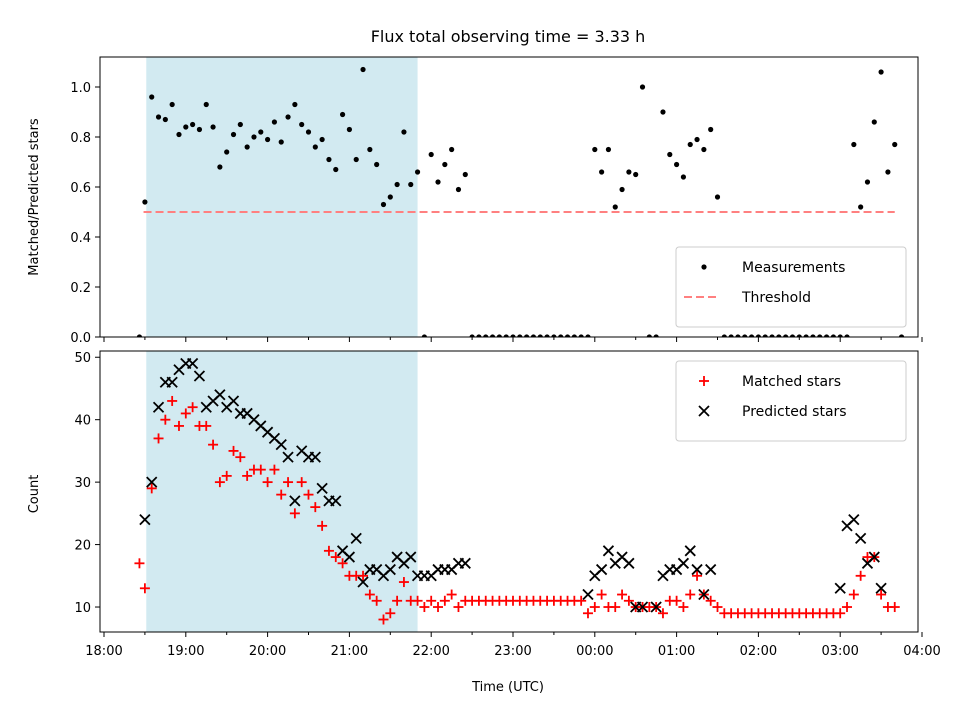 Image resolution: width=960 pixels, height=720 pixels. Describe the element at coordinates (793, 268) in the screenshot. I see `legend-label: Measurements` at that location.